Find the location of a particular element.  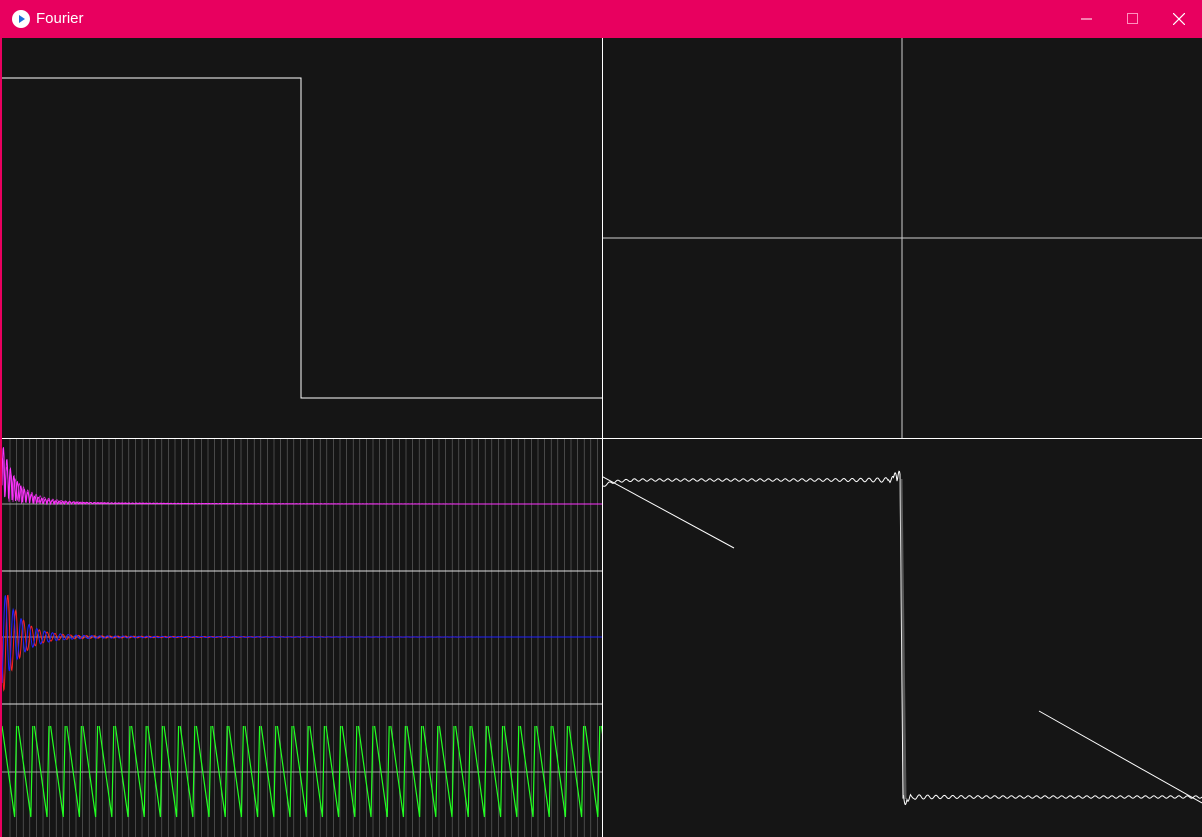

magnitude-trace is located at coordinates (302, 476).